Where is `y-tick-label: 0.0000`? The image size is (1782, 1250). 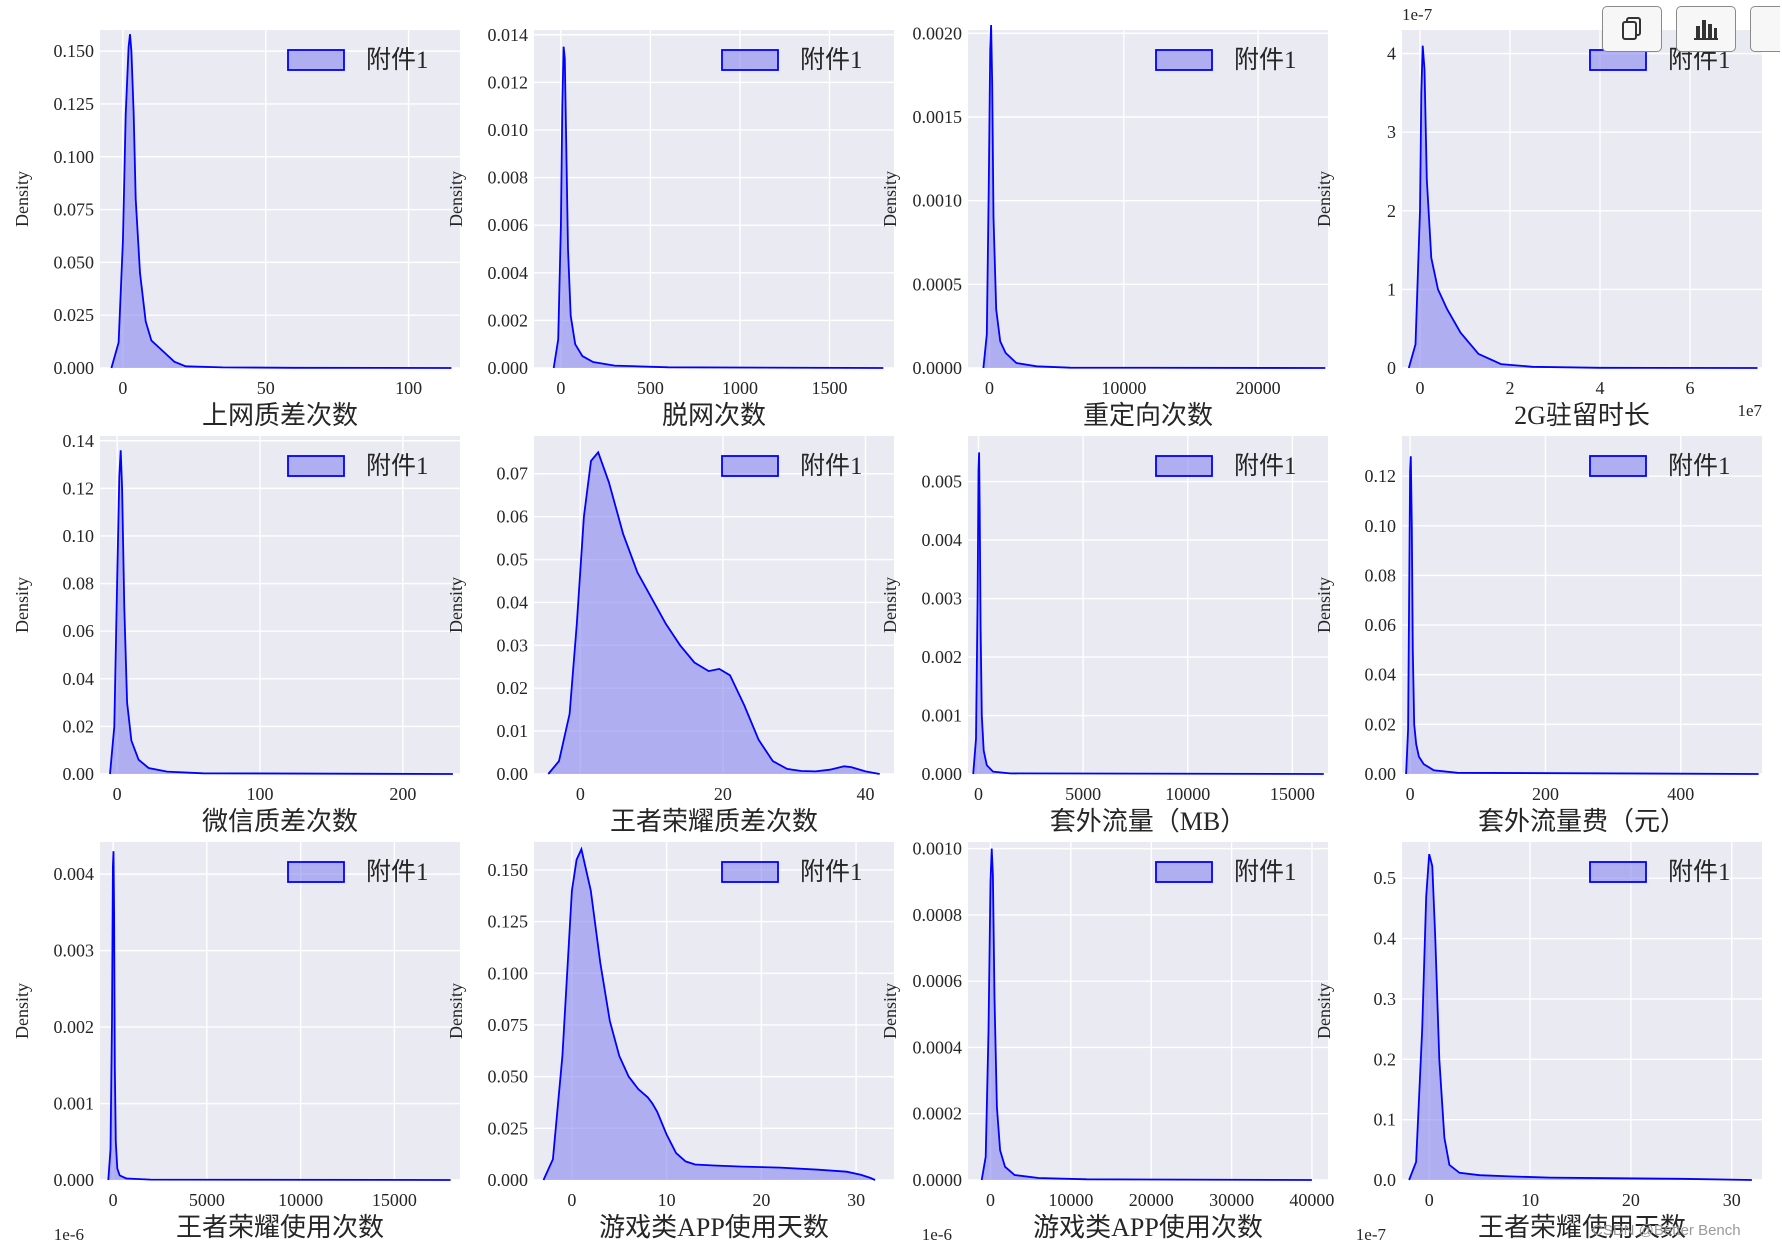
y-tick-label: 0.0000 is located at coordinates (938, 368).